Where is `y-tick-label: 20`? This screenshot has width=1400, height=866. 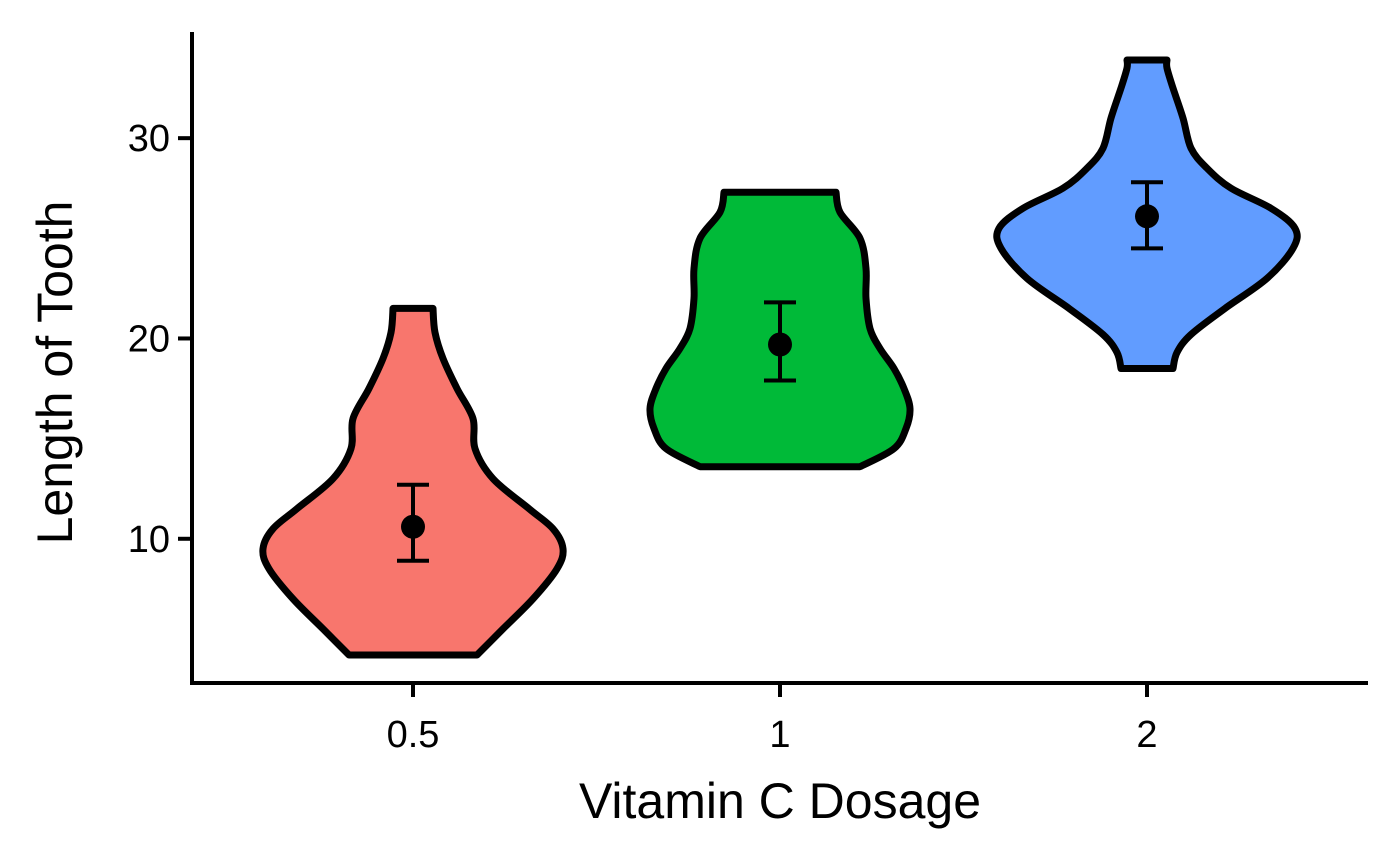 y-tick-label: 20 is located at coordinates (149, 339).